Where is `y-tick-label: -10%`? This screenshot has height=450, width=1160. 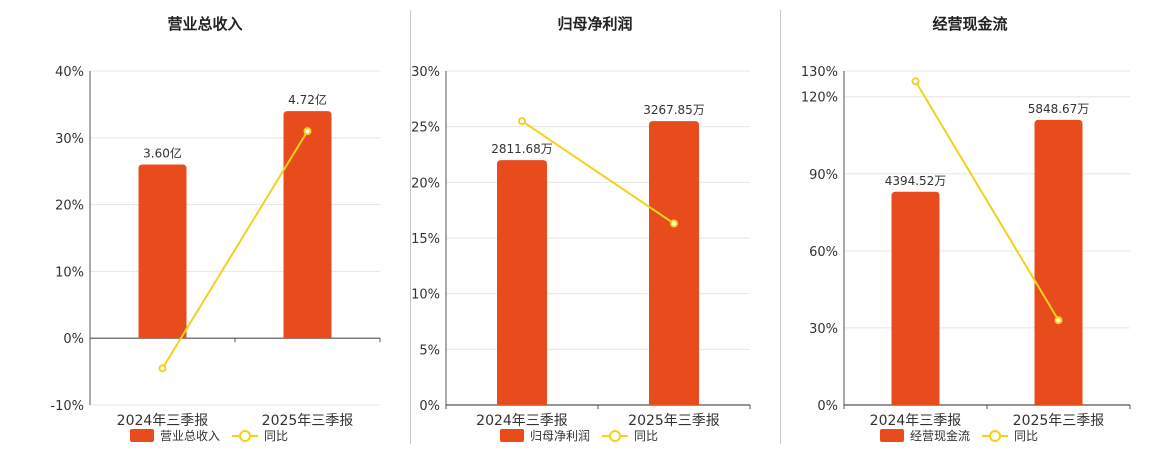
y-tick-label: -10% is located at coordinates (67, 406).